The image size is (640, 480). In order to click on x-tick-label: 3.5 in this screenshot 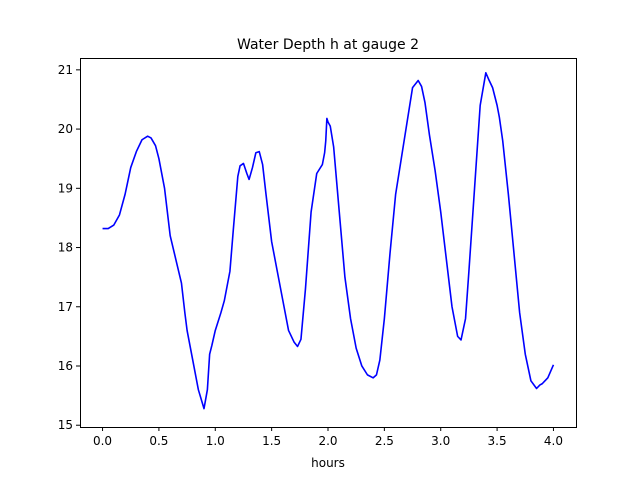, I will do `click(497, 441)`.